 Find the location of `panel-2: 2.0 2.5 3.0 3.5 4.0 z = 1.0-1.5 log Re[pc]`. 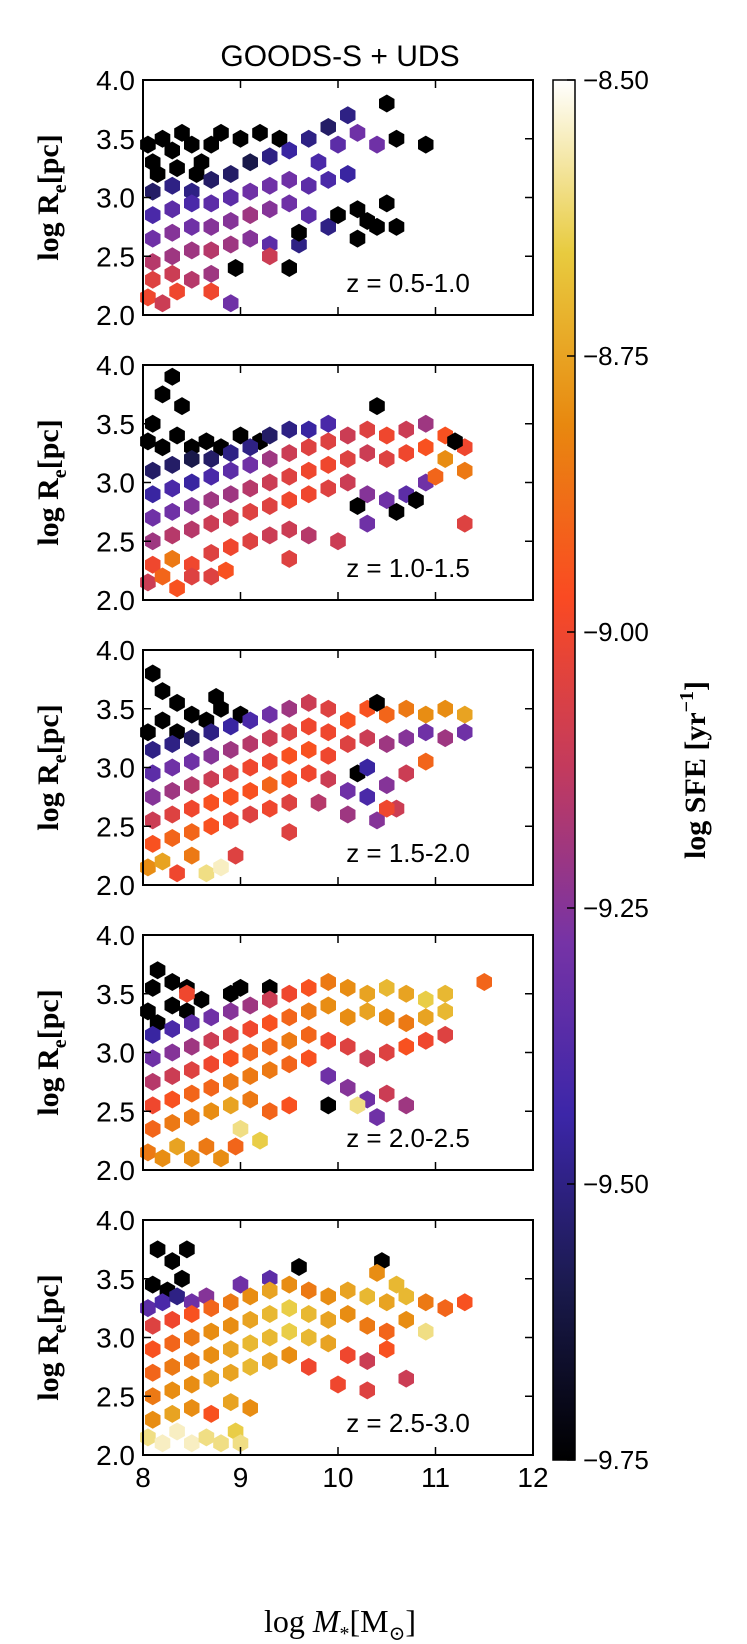

panel-2: 2.0 2.5 3.0 3.5 4.0 z = 1.0-1.5 log Re[pc] is located at coordinates (283, 483).